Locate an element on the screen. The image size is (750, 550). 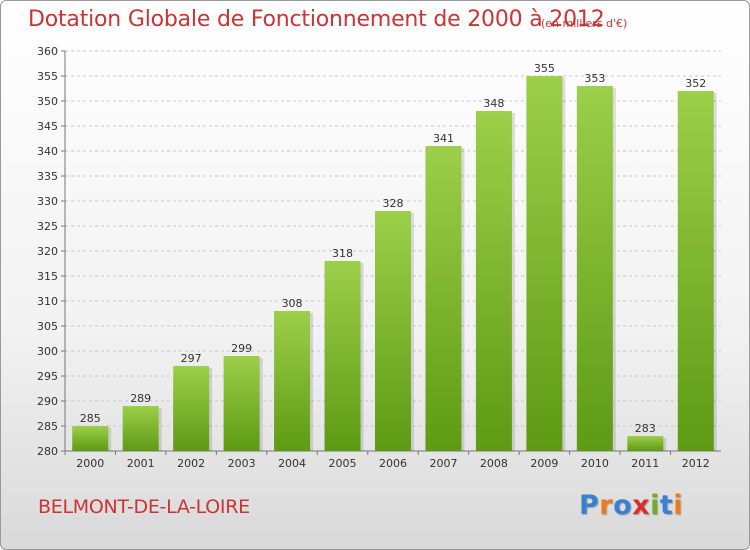
x-tick-label-2002: 2002 is located at coordinates (191, 463).